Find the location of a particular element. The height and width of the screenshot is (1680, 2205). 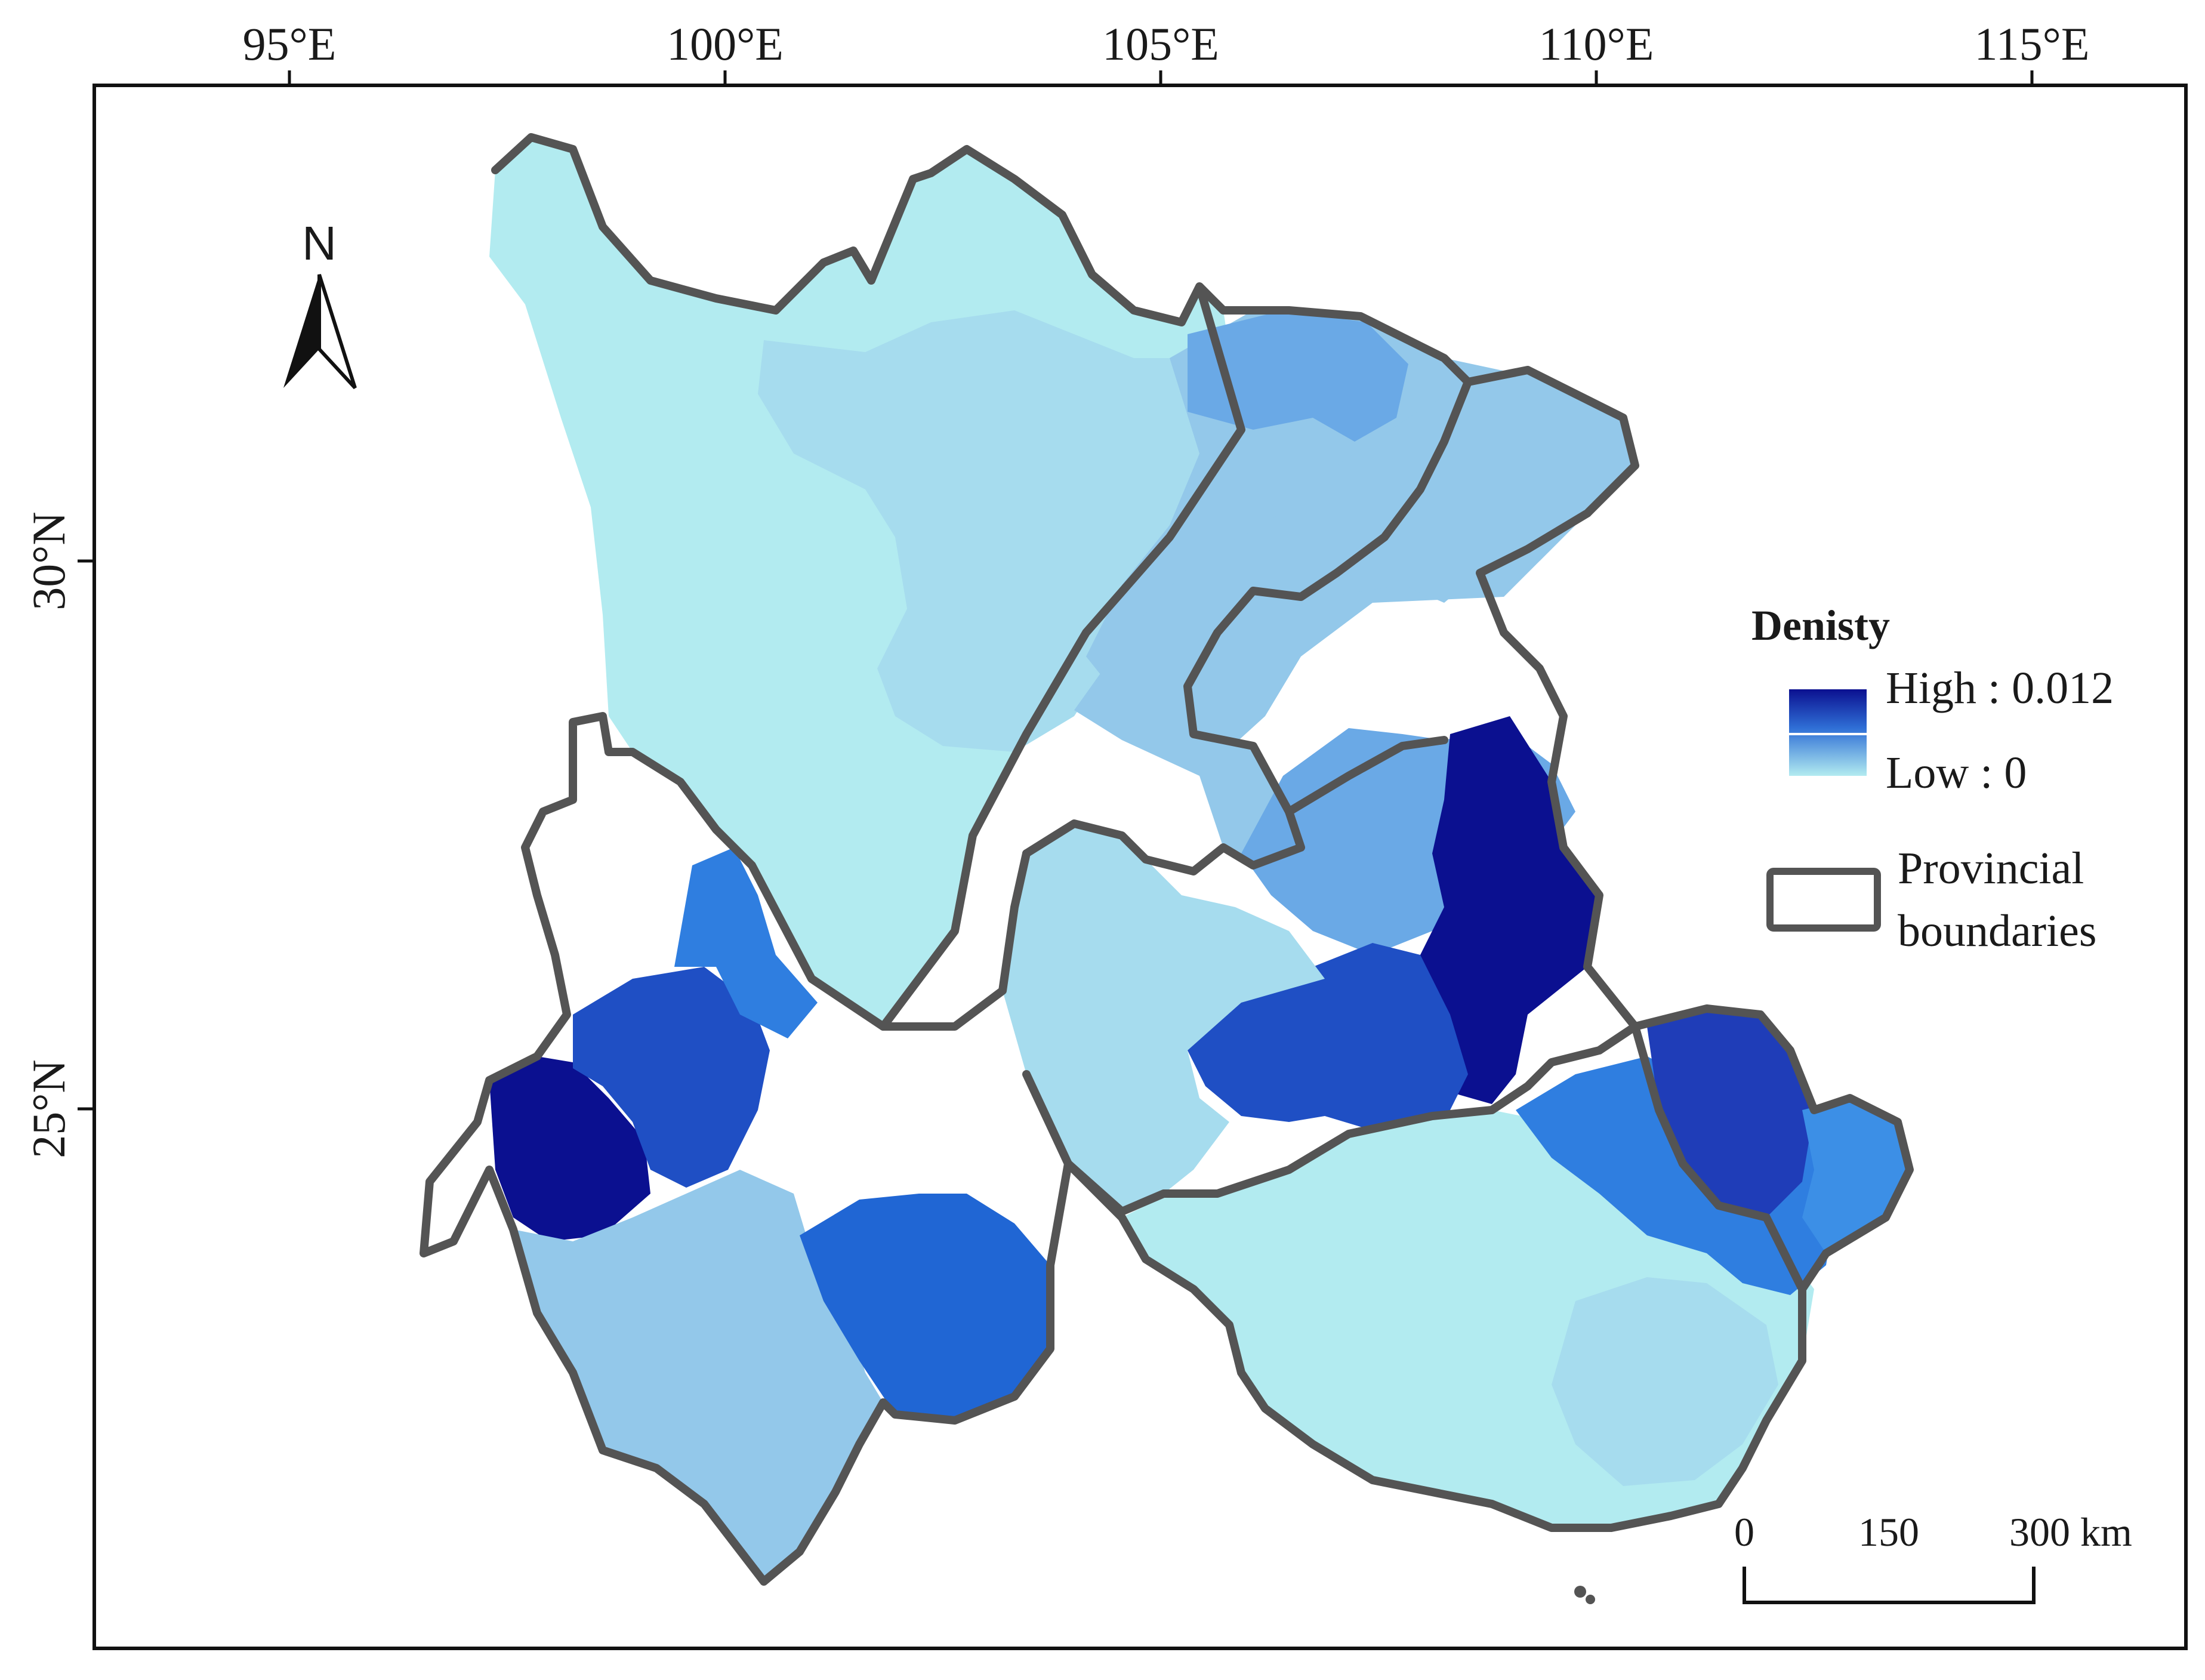

region-guizhou is located at coordinates (1164, 1018).